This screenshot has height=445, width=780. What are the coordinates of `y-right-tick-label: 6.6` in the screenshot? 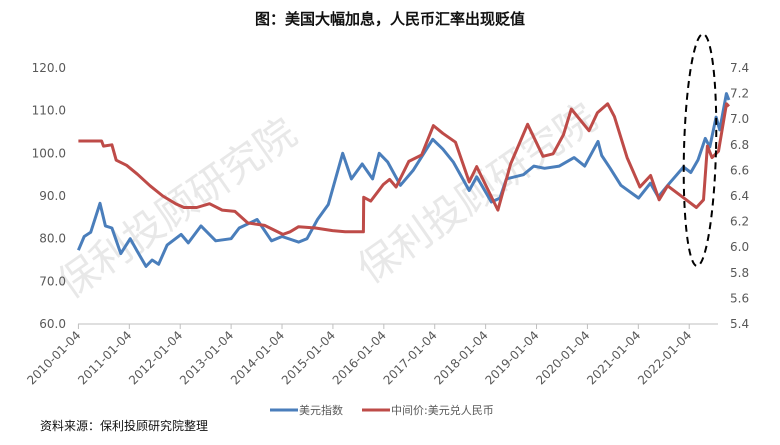 It's located at (739, 170).